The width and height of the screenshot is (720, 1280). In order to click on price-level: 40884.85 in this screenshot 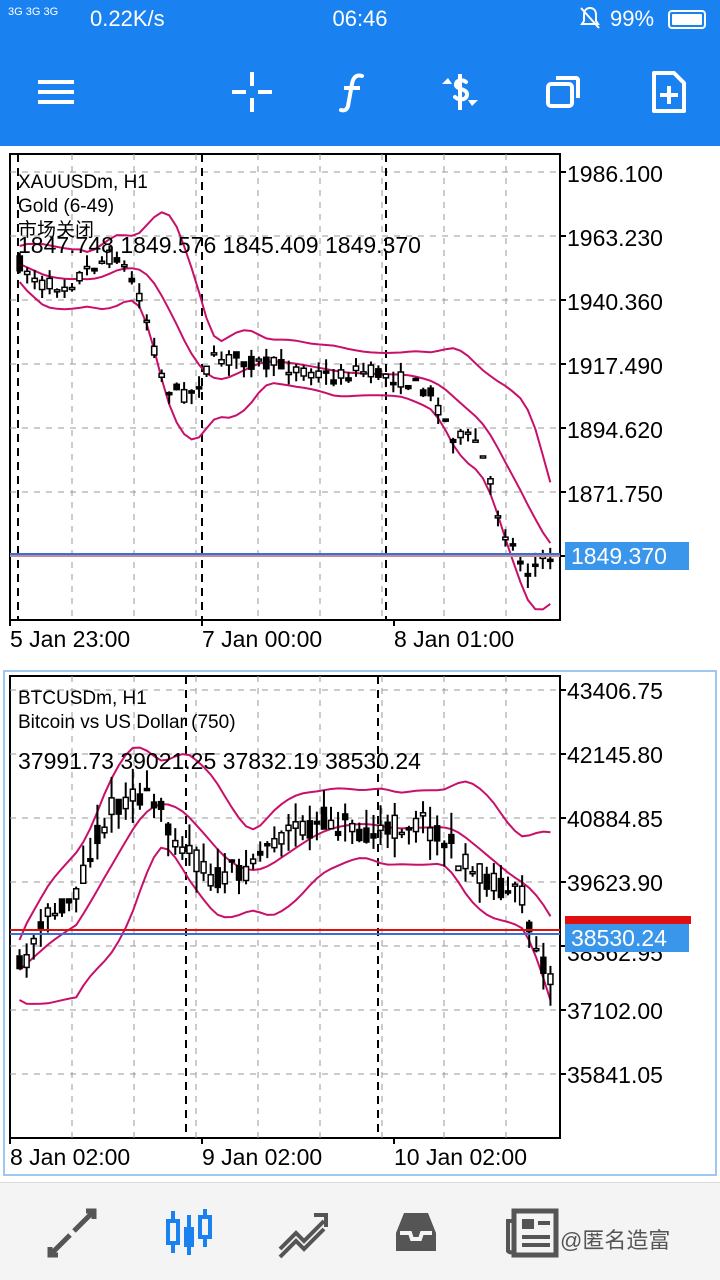, I will do `click(615, 819)`.